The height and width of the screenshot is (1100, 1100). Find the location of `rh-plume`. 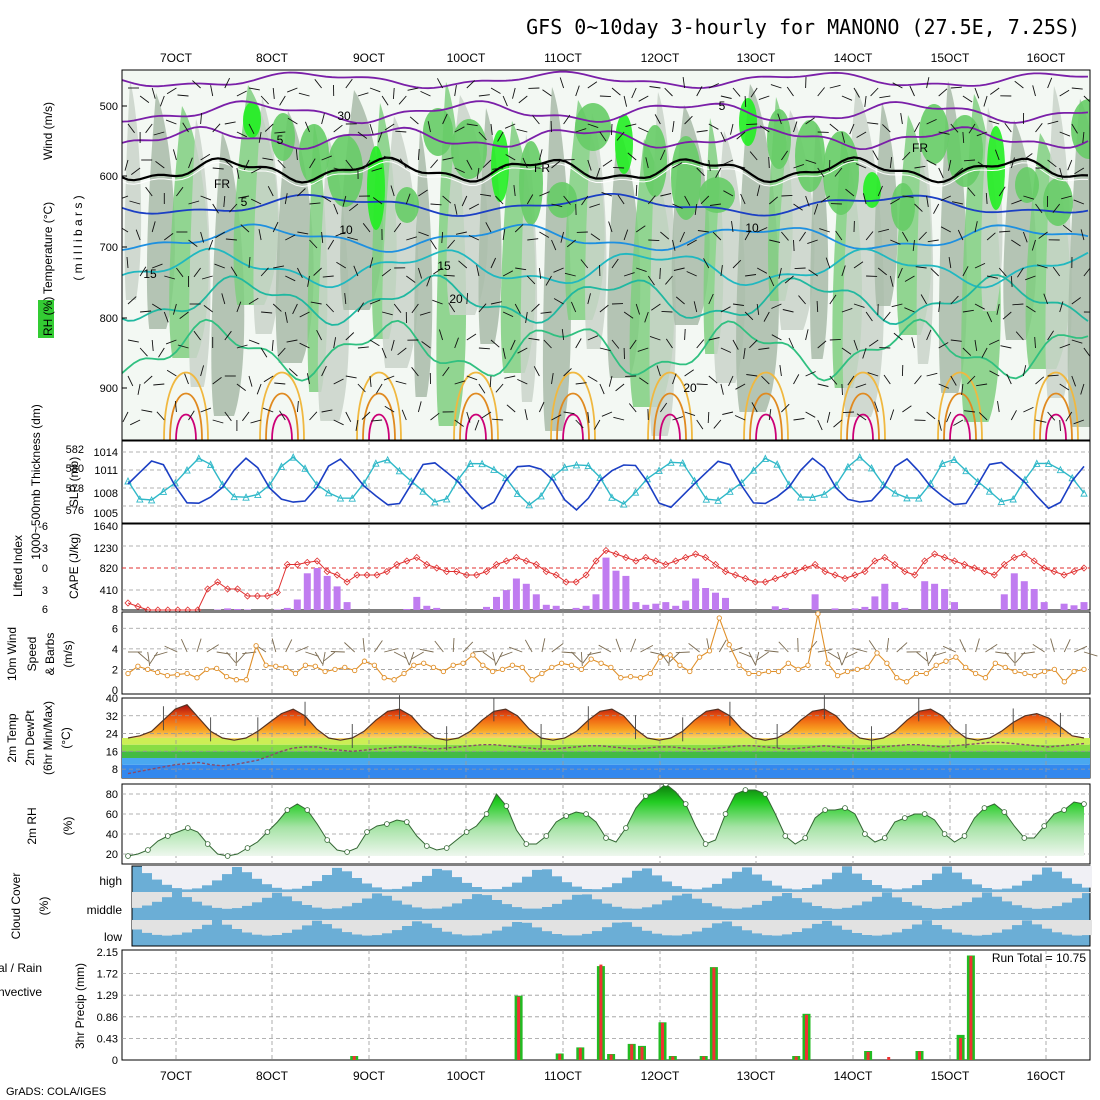

rh-plume is located at coordinates (333, 279).